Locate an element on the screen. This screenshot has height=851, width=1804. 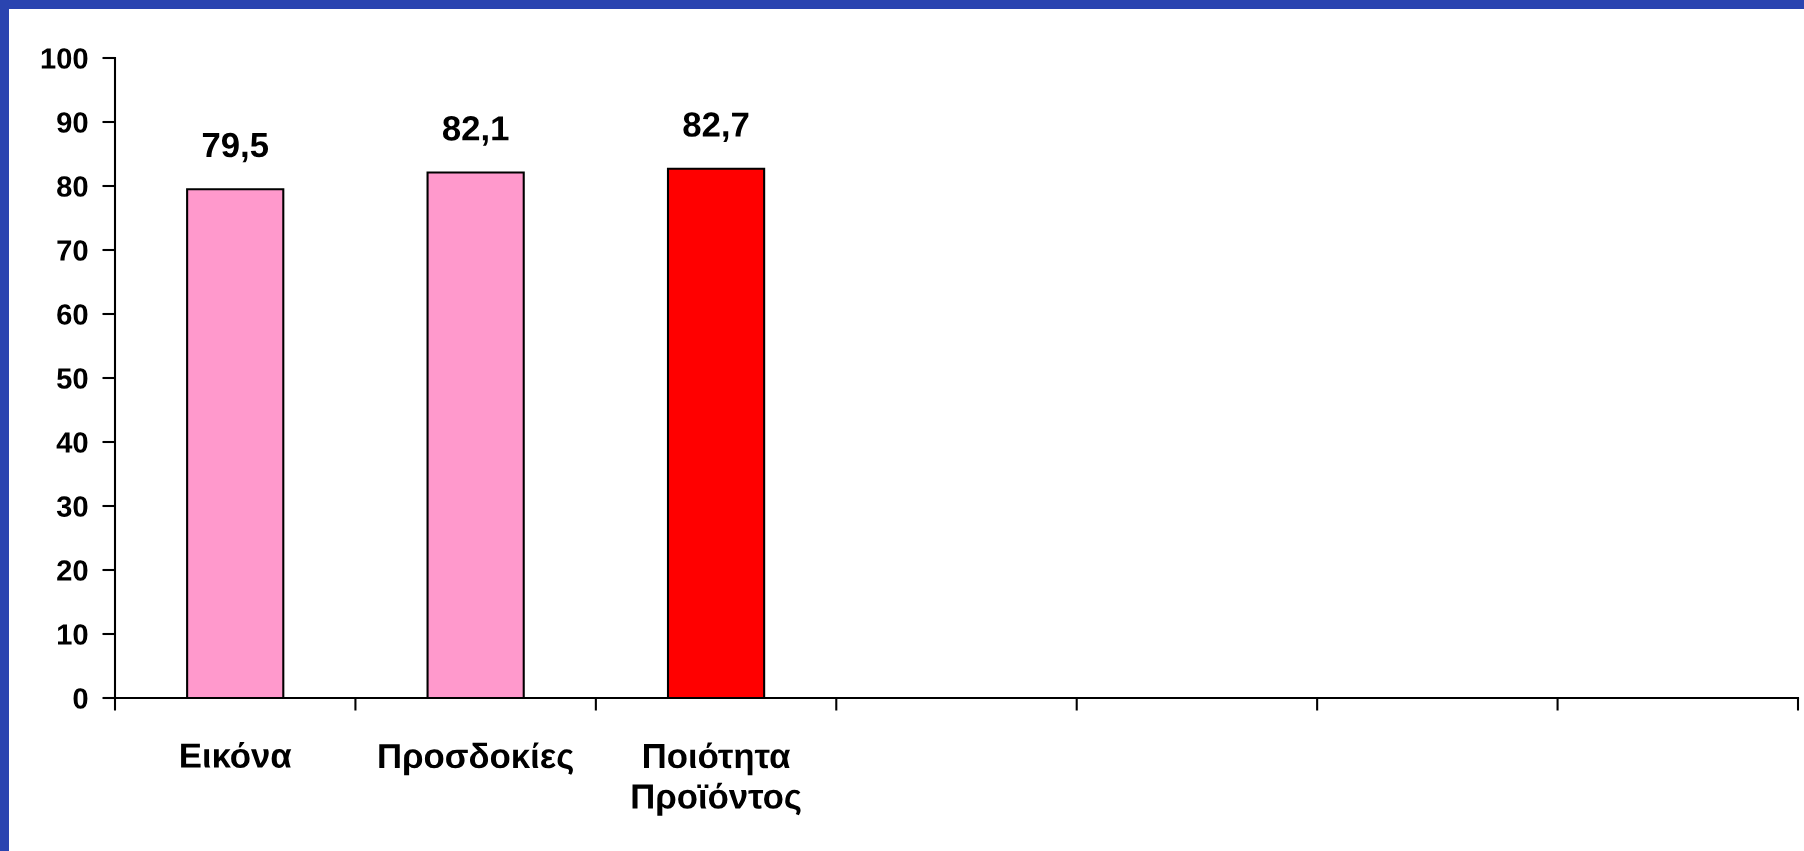
data-label: 82,1 is located at coordinates (475, 131).